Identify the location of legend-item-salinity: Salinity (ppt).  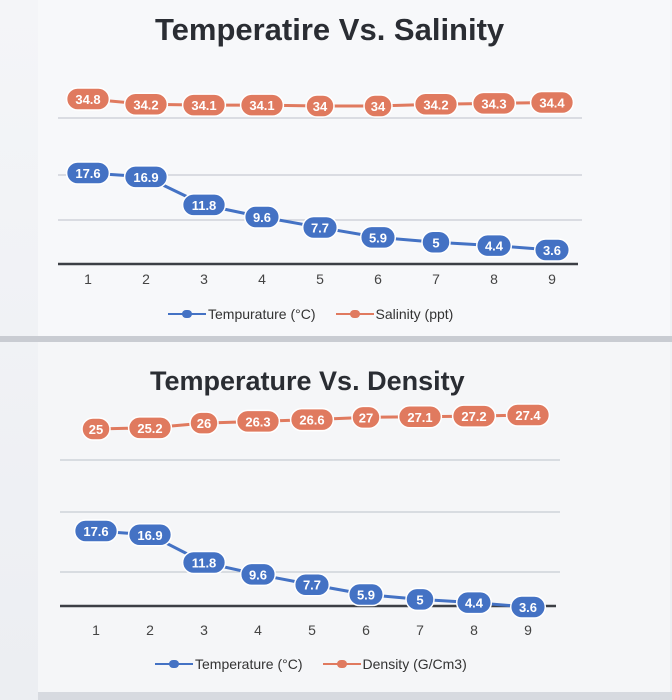
(394, 314).